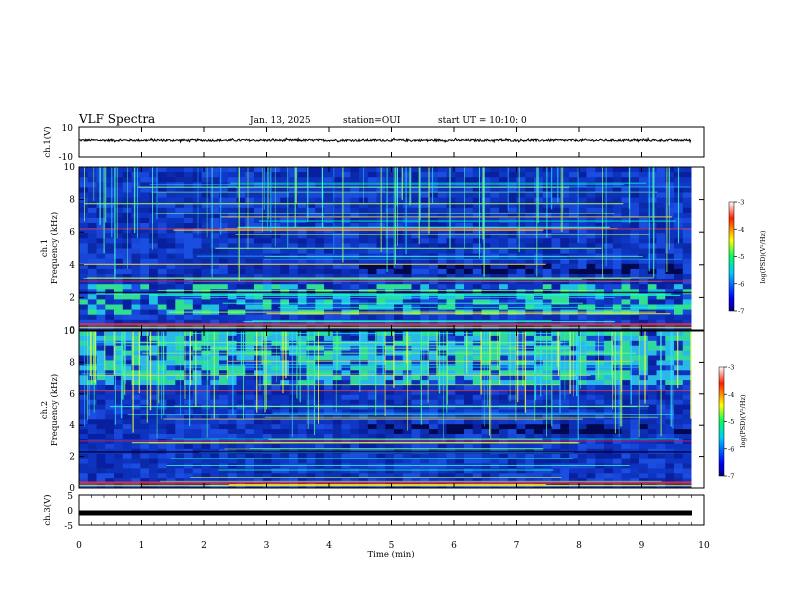 The height and width of the screenshot is (612, 792). I want to click on ch1-colorbar-tick--7: -7, so click(741, 312).